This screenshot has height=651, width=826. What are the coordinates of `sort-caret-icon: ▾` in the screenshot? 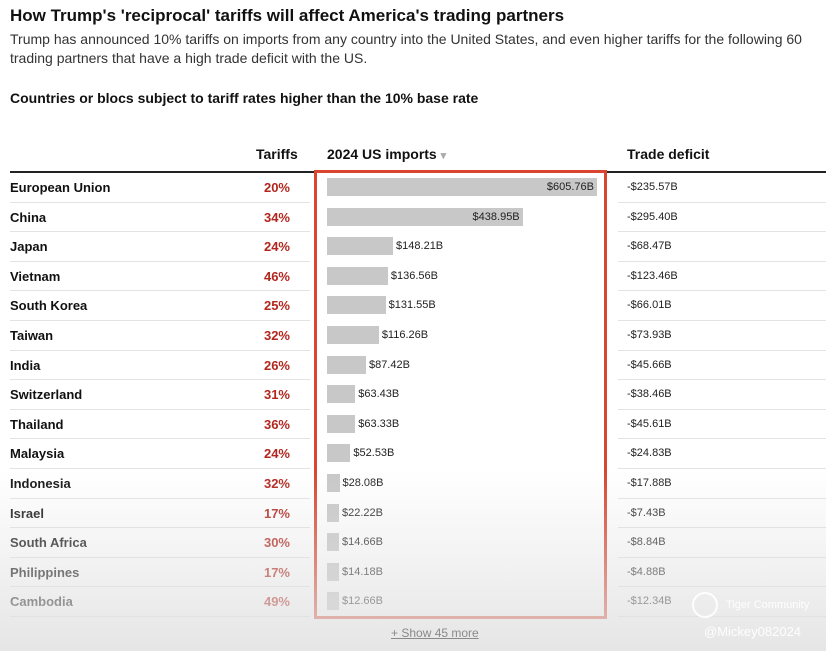 It's located at (443, 156).